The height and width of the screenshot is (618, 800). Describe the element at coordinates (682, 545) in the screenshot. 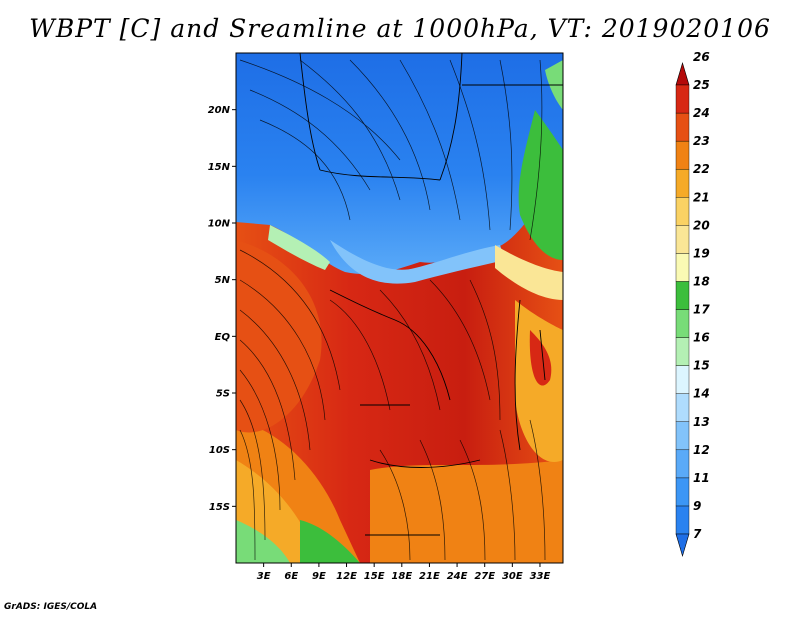

I see `colorbar-bottom-arrow` at that location.